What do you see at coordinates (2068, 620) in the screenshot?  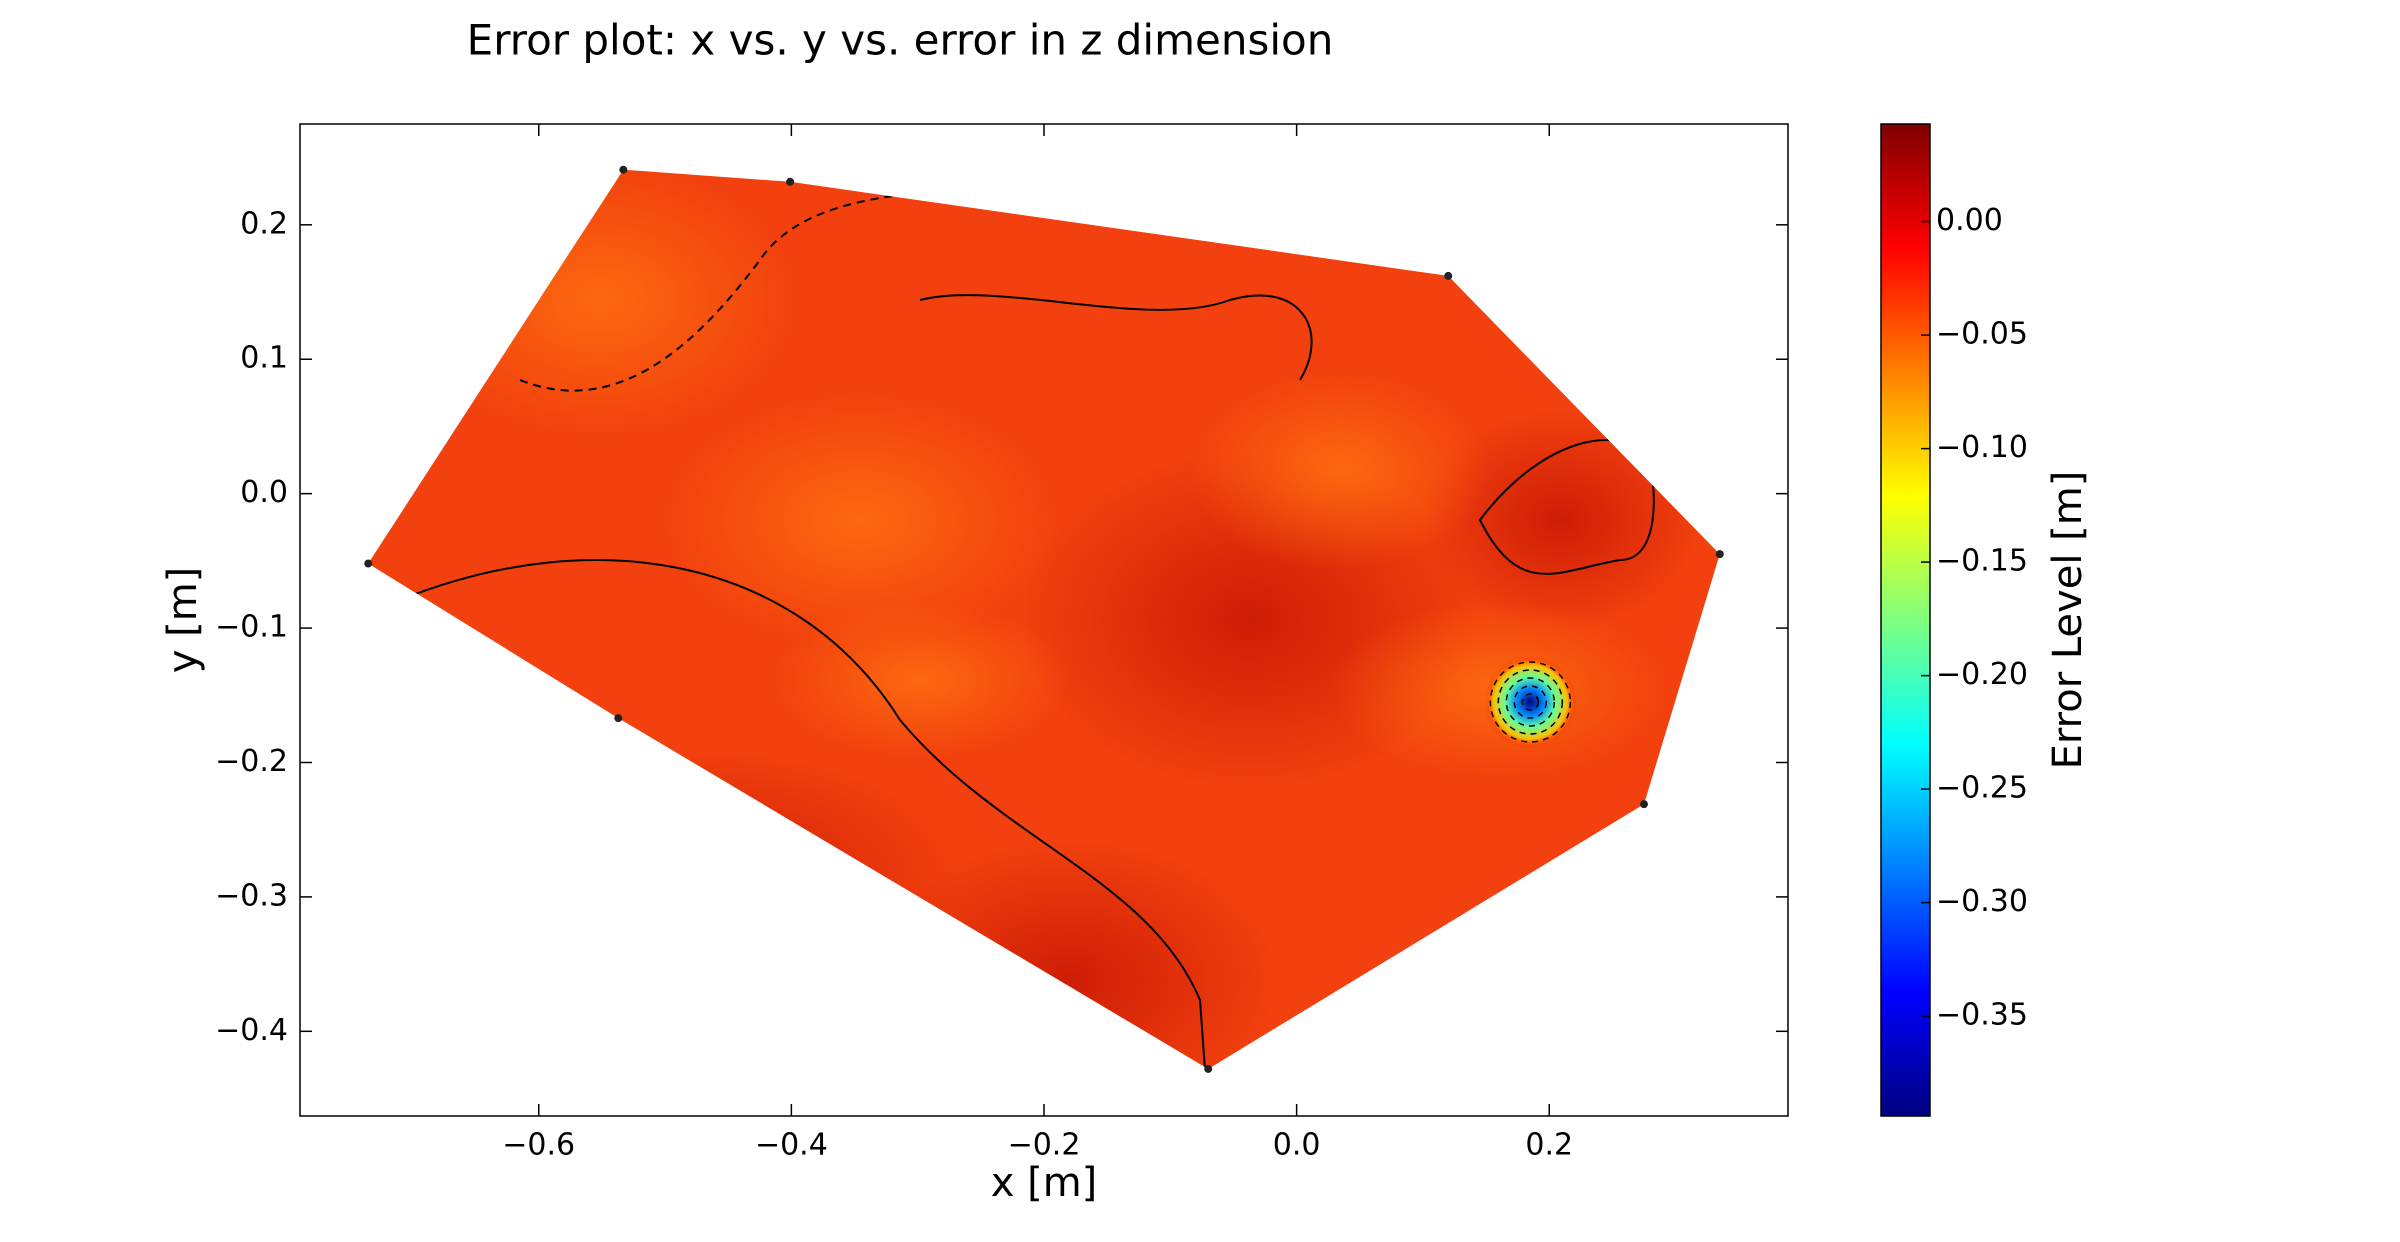 I see `colorbar-label: Error Level [m]` at bounding box center [2068, 620].